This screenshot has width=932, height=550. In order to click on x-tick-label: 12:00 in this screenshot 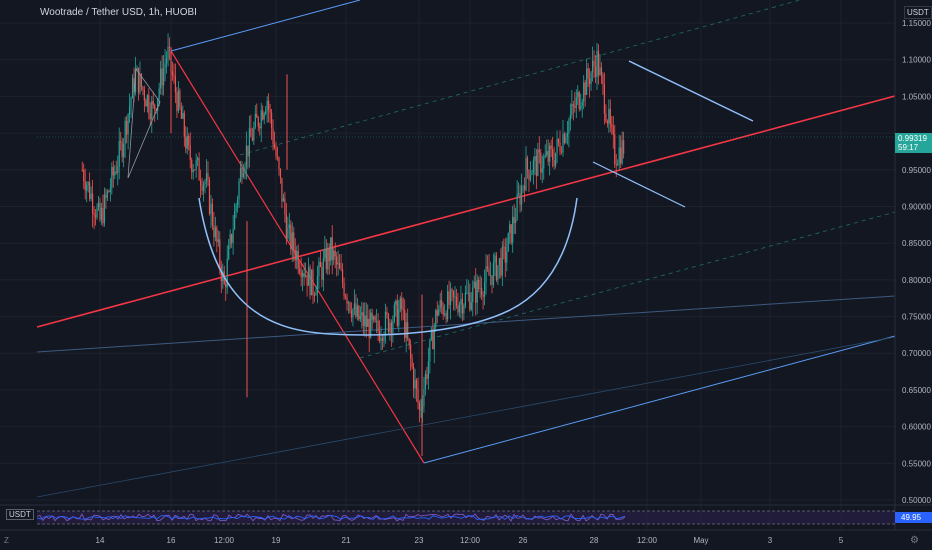, I will do `click(470, 540)`.